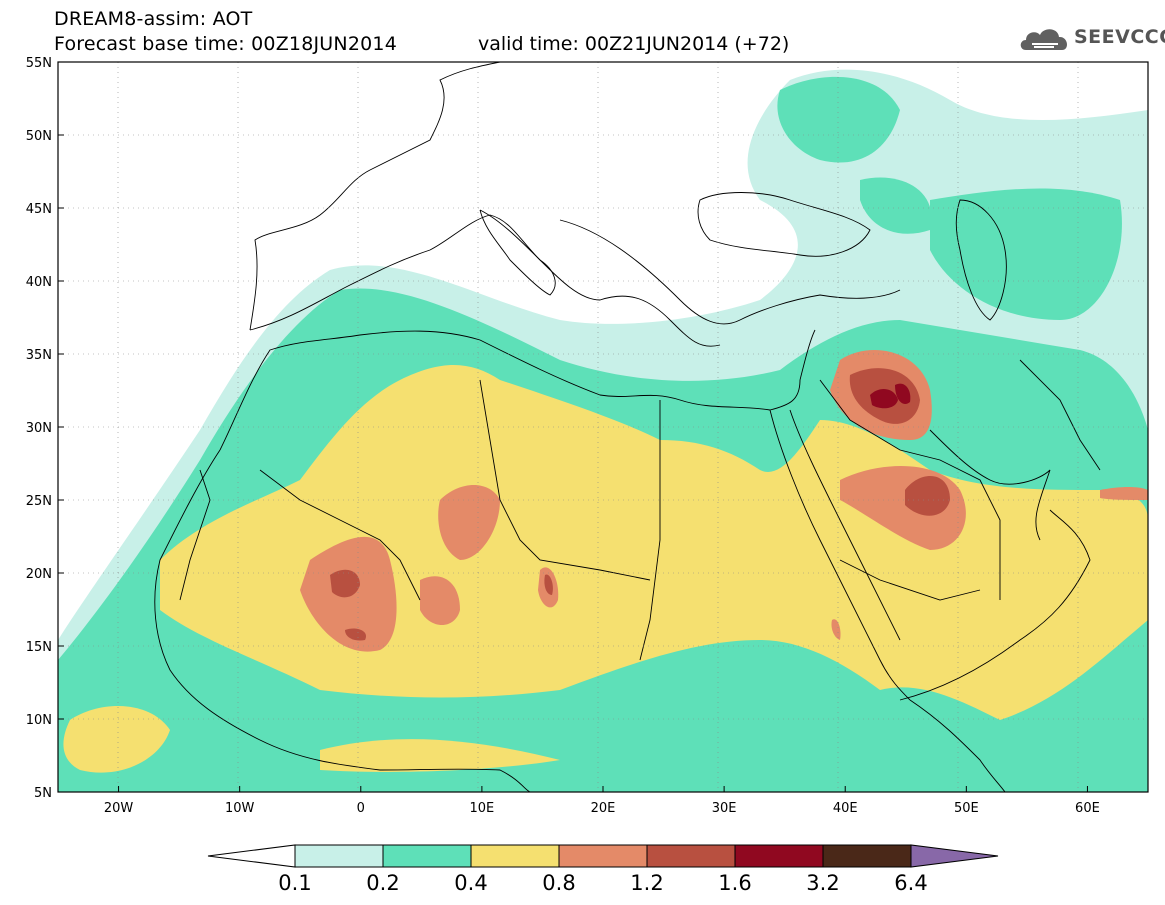 The image size is (1165, 905). Describe the element at coordinates (884, 398) in the screenshot. I see `aot-band-1.6` at that location.